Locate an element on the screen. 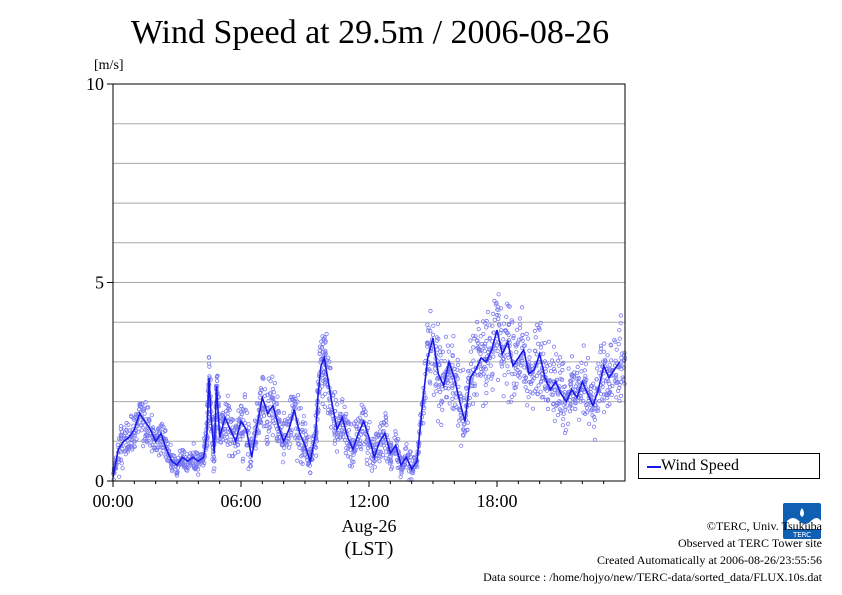 Image resolution: width=842 pixels, height=595 pixels. y-axis-label: [m/s] is located at coordinates (109, 65).